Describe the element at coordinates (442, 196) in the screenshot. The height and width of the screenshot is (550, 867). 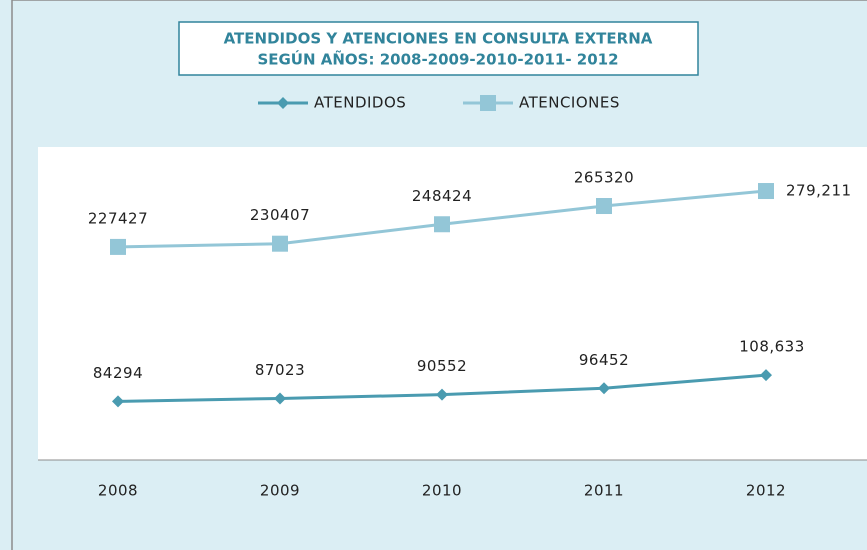
I see `data-label: 248424` at that location.